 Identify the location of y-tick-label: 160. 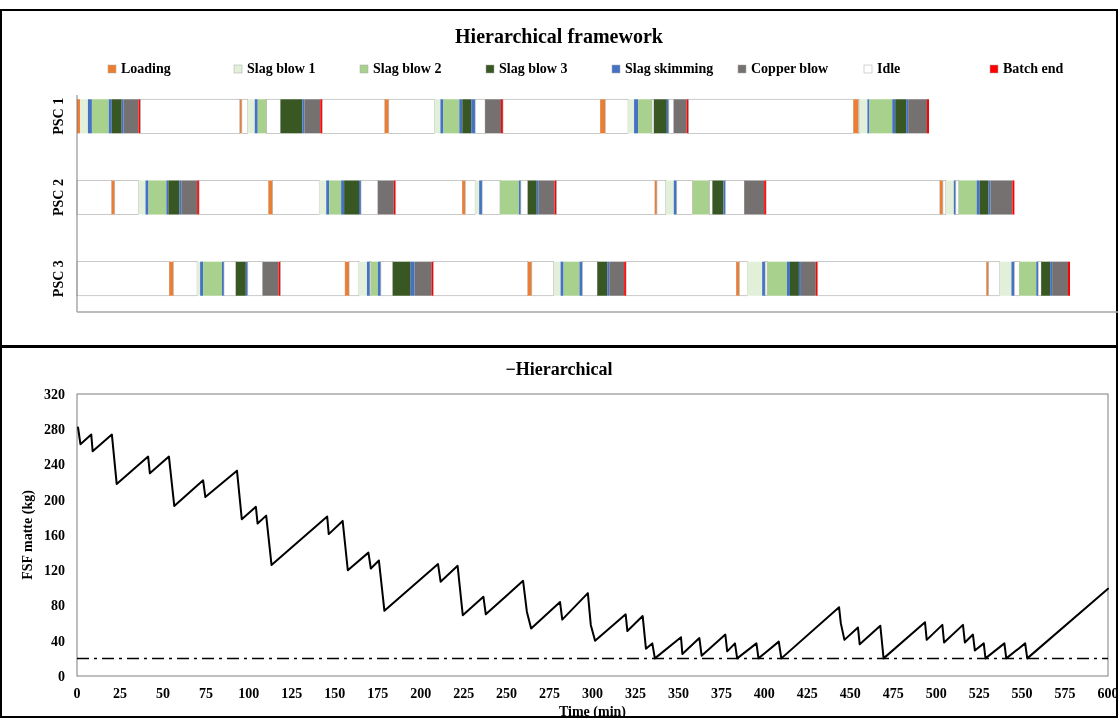
(54, 535).